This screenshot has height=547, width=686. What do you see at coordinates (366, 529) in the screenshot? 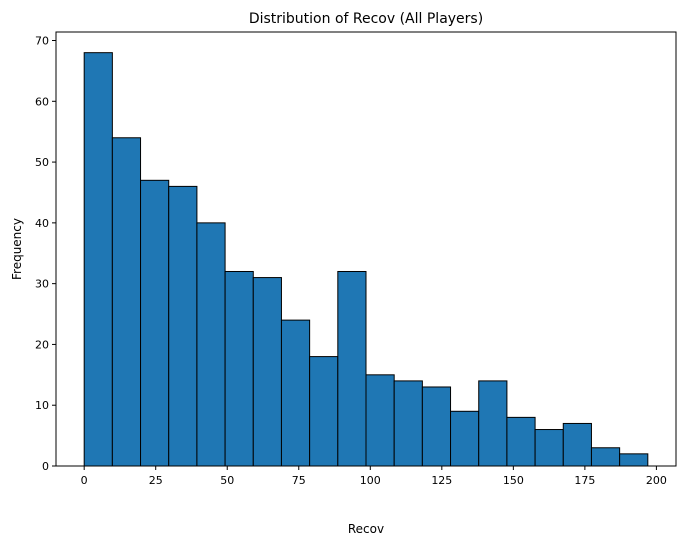
I see `x-axis-label: Recov` at bounding box center [366, 529].